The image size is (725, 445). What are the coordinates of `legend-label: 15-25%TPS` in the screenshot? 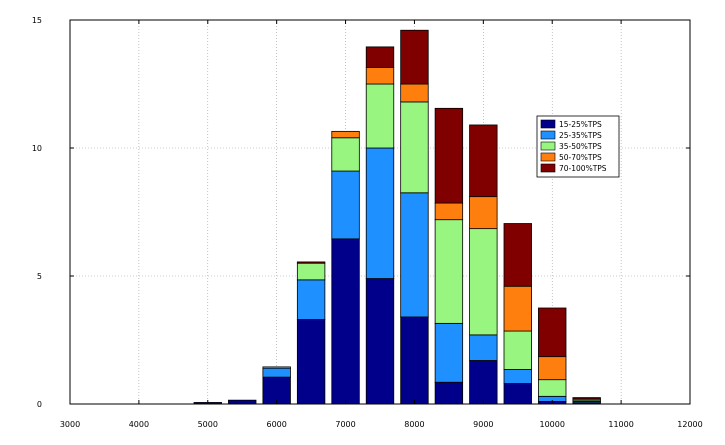 It's located at (580, 124).